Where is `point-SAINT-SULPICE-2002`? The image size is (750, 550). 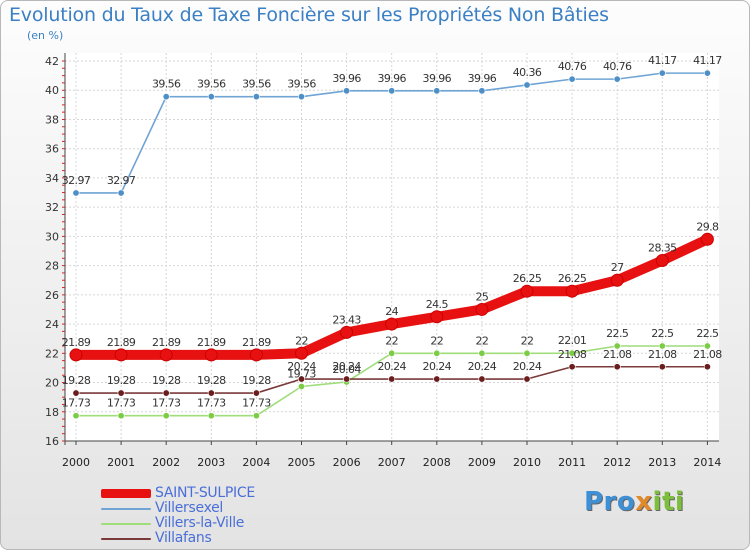 point-SAINT-SULPICE-2002 is located at coordinates (166, 355).